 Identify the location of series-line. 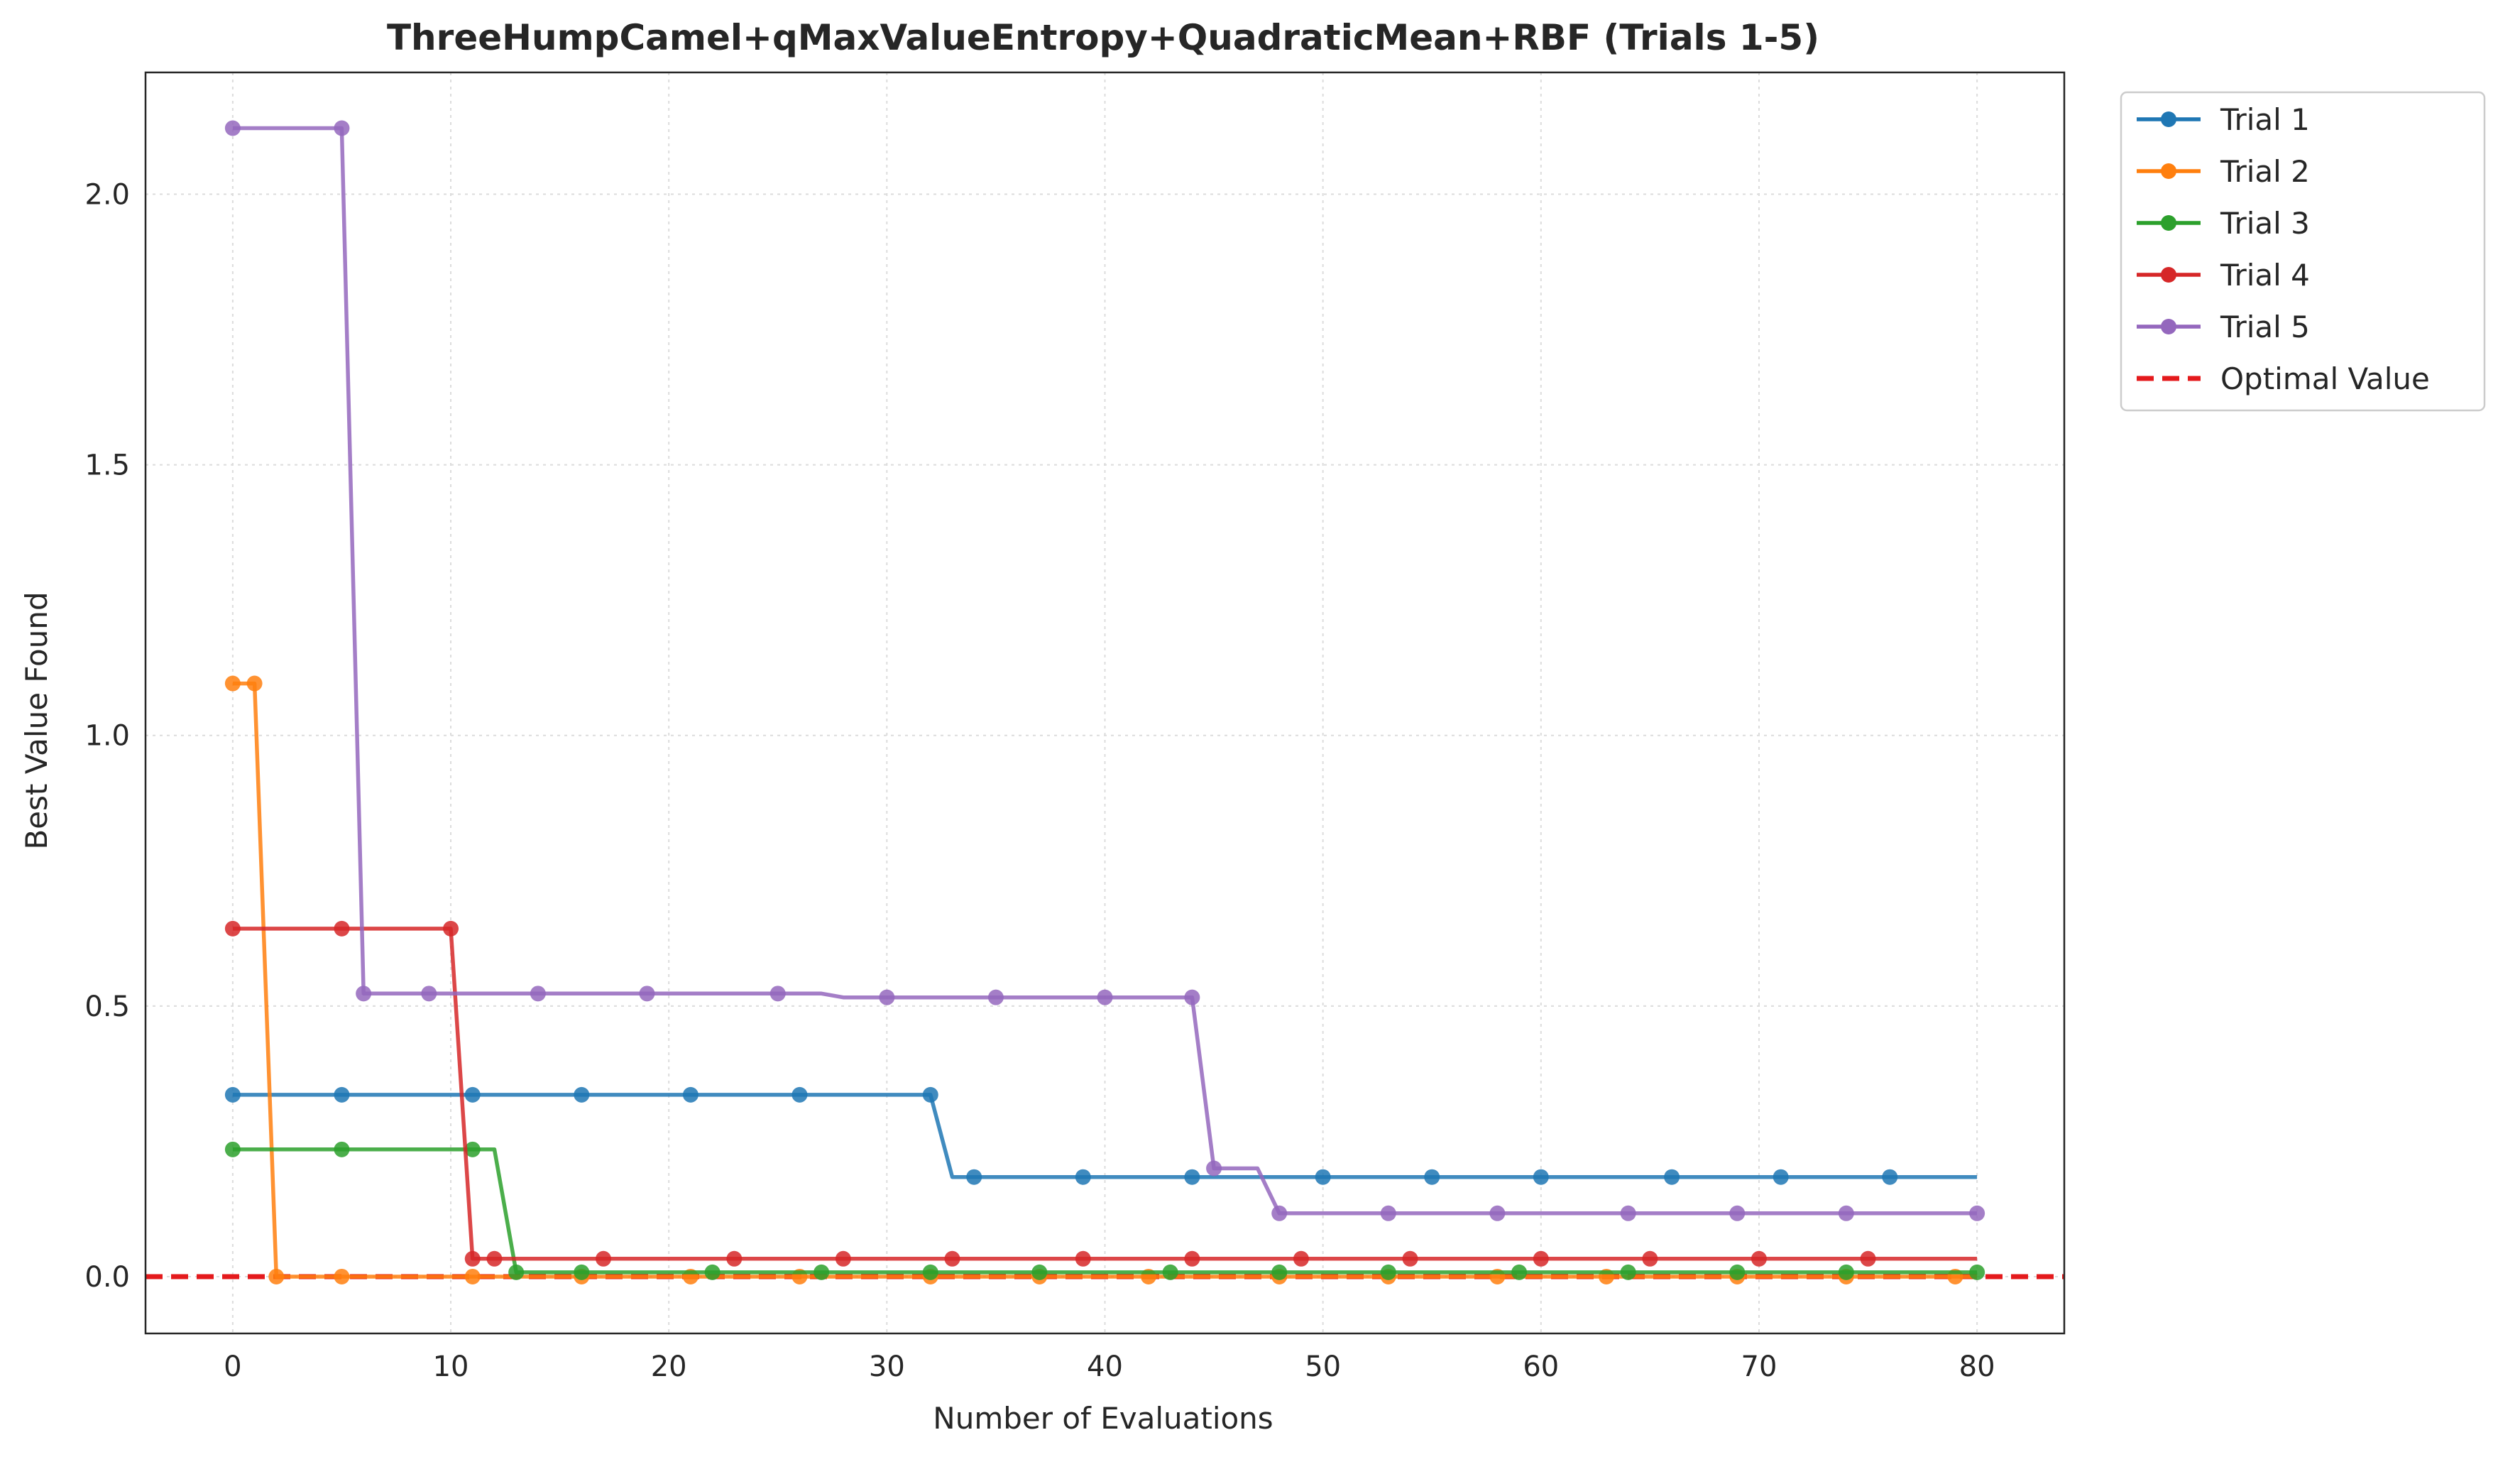
(1105, 1211).